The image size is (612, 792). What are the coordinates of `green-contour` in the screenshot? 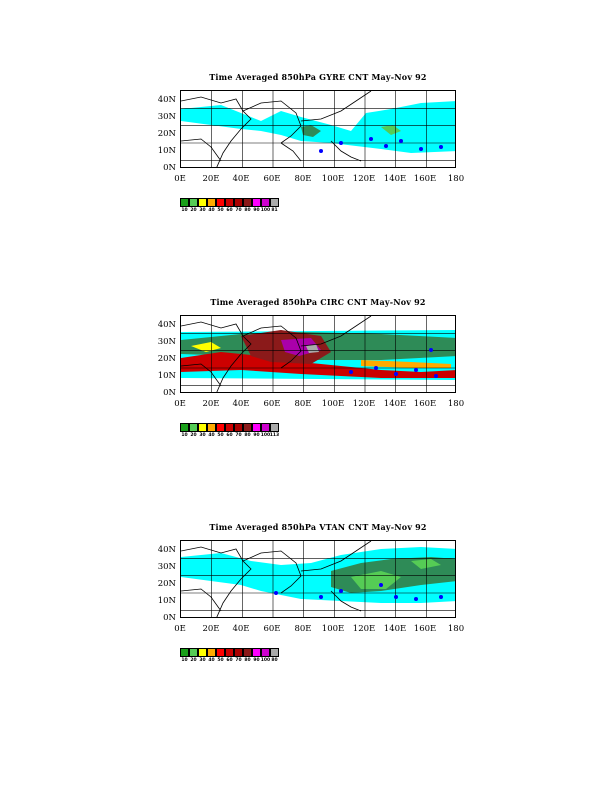 It's located at (311, 131).